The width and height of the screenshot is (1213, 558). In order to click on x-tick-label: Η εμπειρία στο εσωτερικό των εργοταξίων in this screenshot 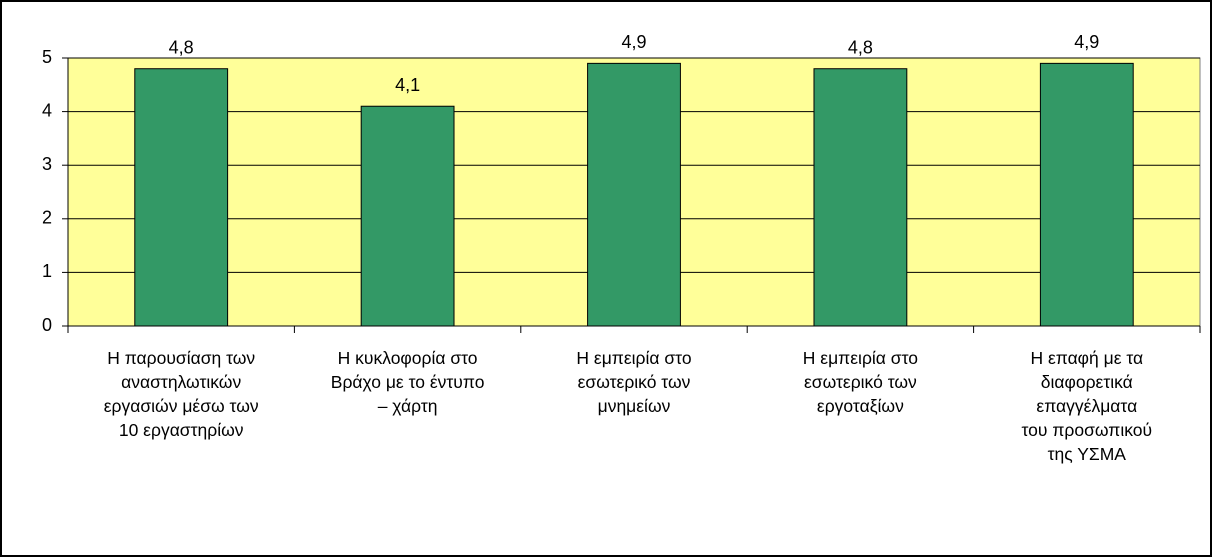, I will do `click(860, 382)`.